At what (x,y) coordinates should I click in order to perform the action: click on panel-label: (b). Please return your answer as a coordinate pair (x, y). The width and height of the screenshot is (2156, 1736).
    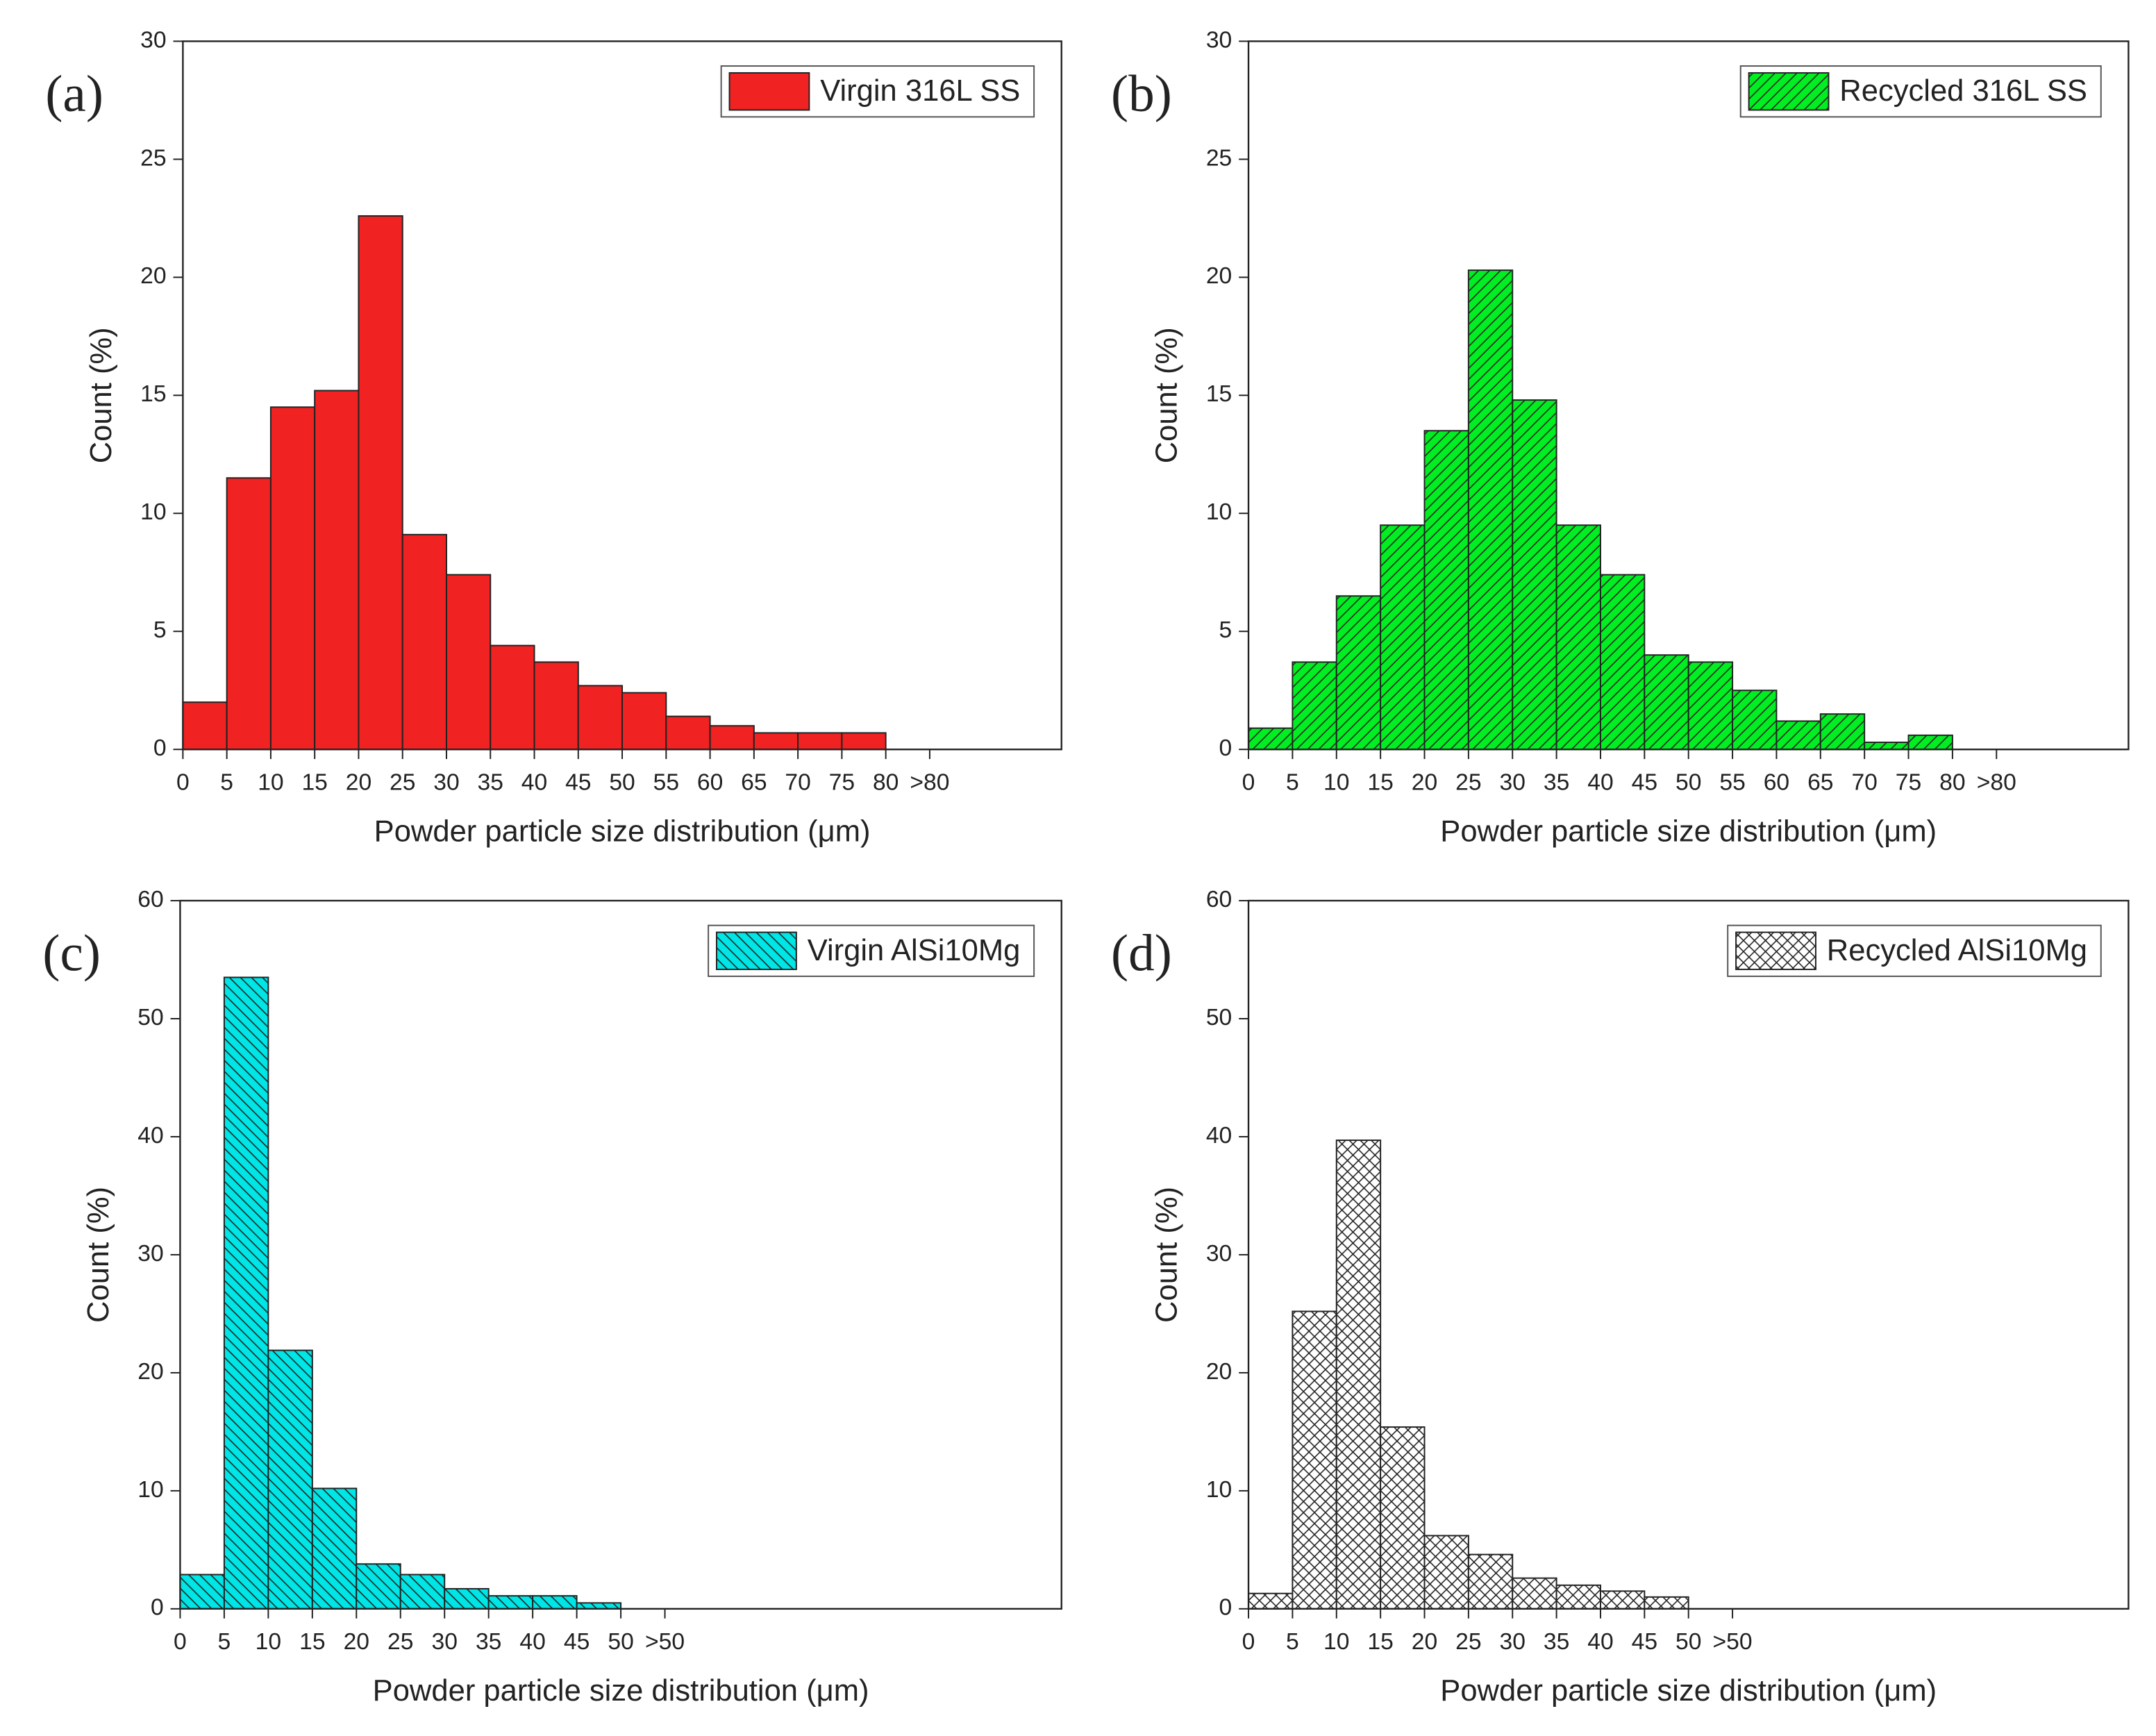
    Looking at the image, I should click on (1141, 94).